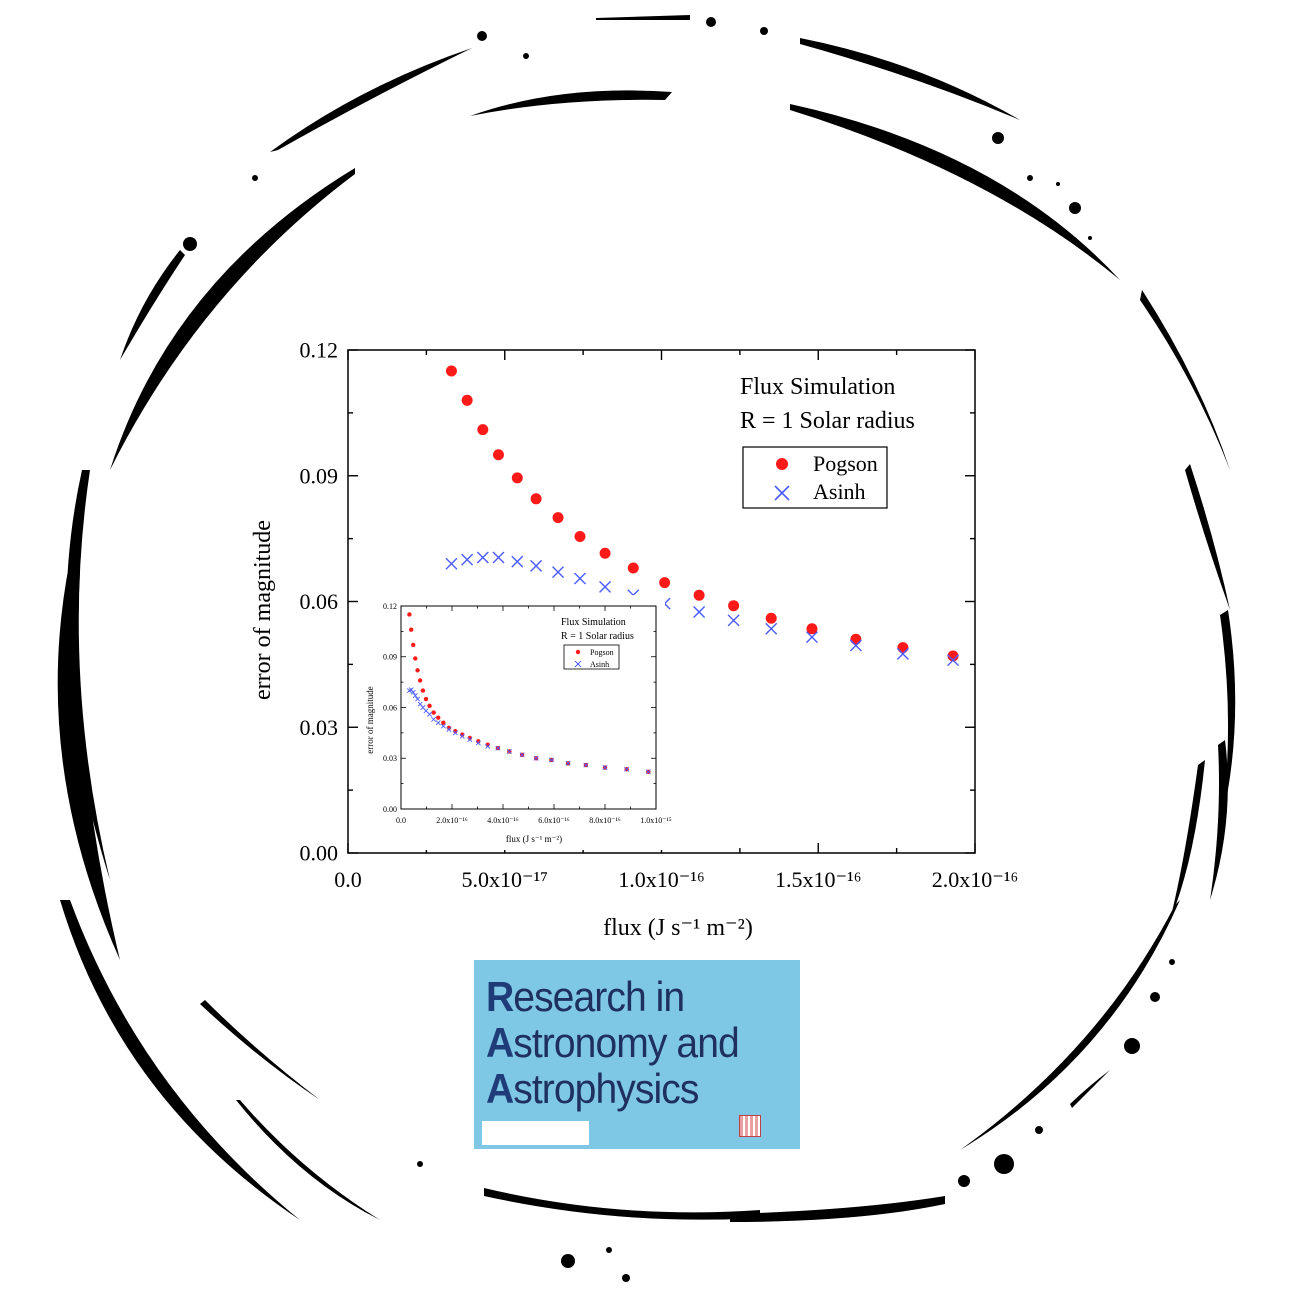 This screenshot has height=1300, width=1300. I want to click on logo-line-astrophysics: Astrophysics, so click(592, 1088).